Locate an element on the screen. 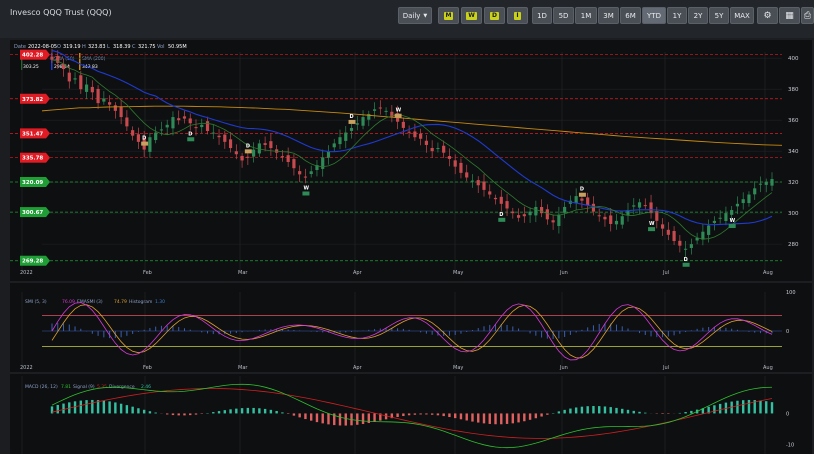 This screenshot has height=454, width=814. close-value: 321.75 is located at coordinates (147, 47).